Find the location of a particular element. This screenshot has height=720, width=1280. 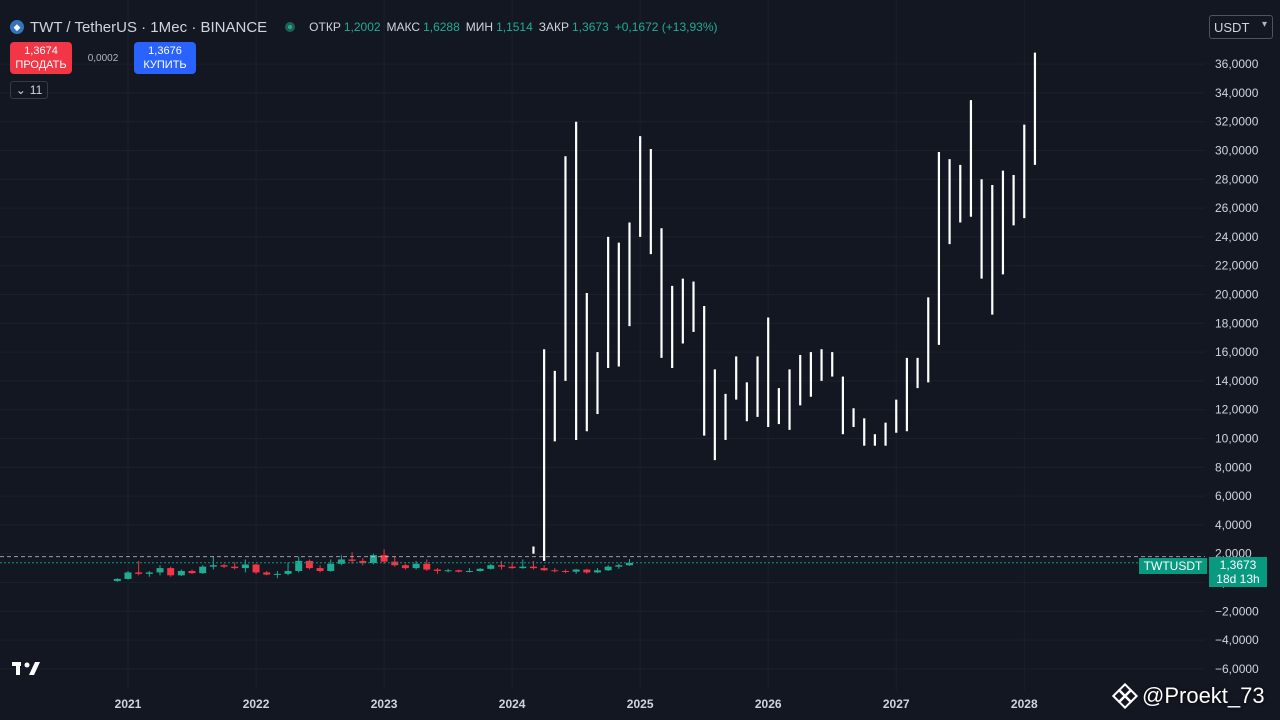

y-tick-label: −2,0000 is located at coordinates (1237, 611).